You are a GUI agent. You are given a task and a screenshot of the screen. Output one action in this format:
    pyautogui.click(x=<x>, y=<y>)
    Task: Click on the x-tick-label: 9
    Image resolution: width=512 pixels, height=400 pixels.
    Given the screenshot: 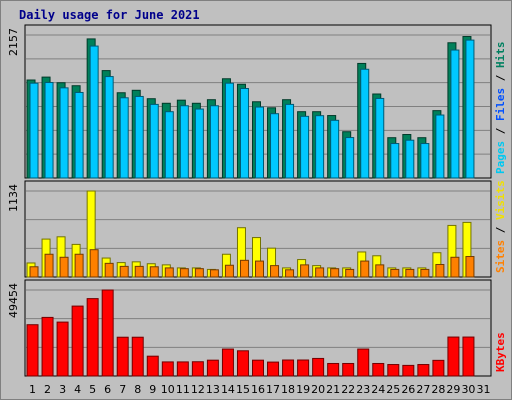 What is the action you would take?
    pyautogui.click(x=152, y=389)
    